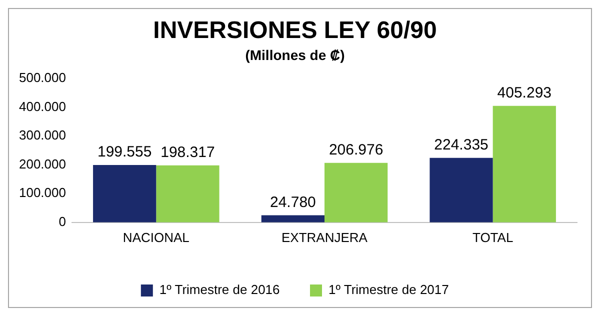 This screenshot has height=316, width=600. I want to click on legend-label: 1º Trimestre de 2017, so click(388, 290).